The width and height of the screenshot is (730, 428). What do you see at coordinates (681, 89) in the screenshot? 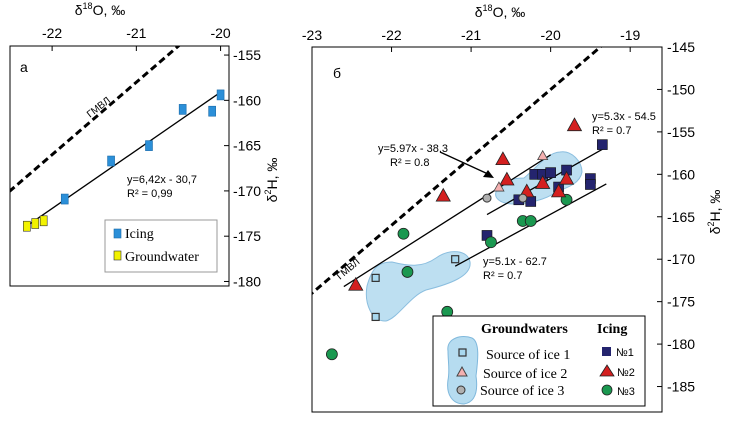
I see `y-tick-label: -150` at bounding box center [681, 89].